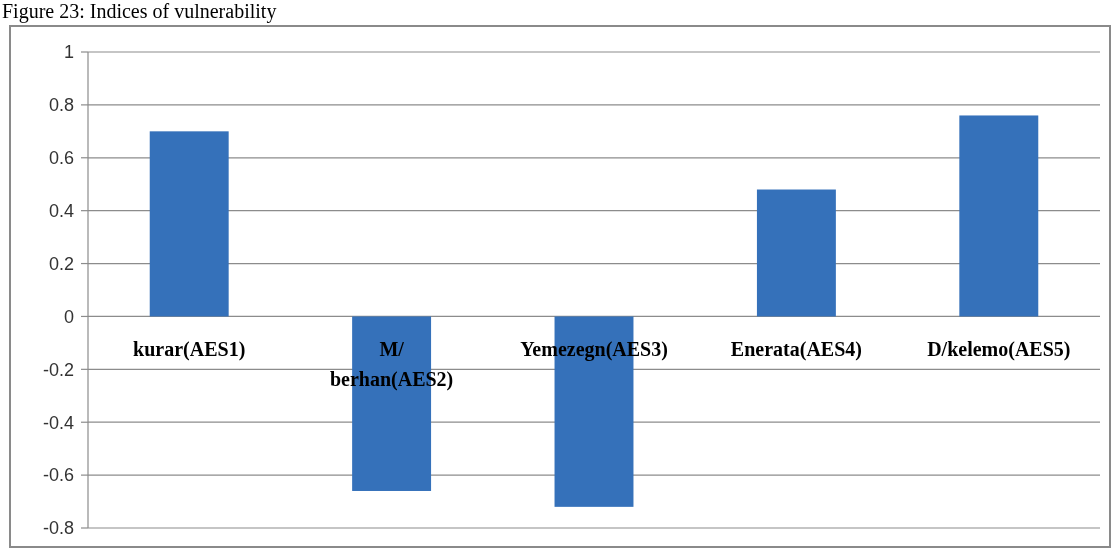 The image size is (1114, 550). I want to click on y-tick-label: 0.8, so click(61, 105).